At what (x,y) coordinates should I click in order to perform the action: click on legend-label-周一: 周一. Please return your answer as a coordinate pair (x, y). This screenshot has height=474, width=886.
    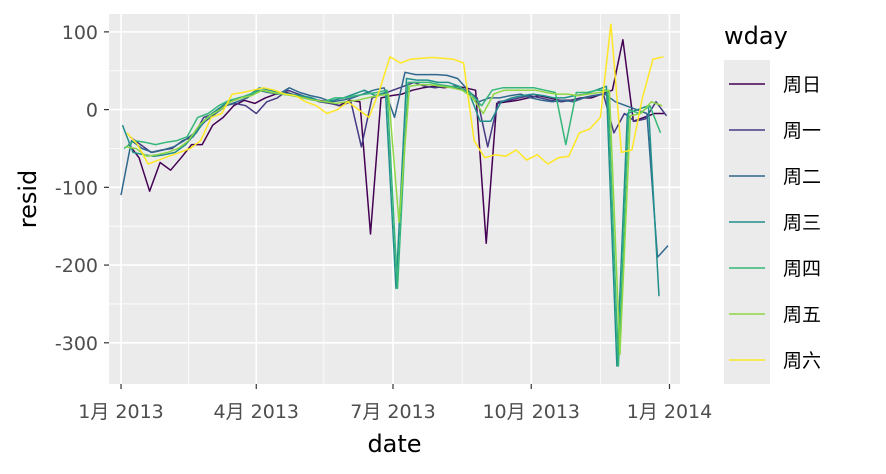
    Looking at the image, I should click on (802, 131).